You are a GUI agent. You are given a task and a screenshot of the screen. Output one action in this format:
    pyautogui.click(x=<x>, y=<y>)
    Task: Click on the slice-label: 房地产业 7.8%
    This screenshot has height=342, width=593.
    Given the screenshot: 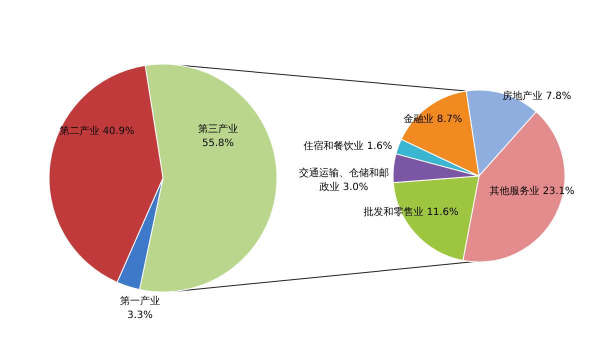 What is the action you would take?
    pyautogui.click(x=537, y=96)
    